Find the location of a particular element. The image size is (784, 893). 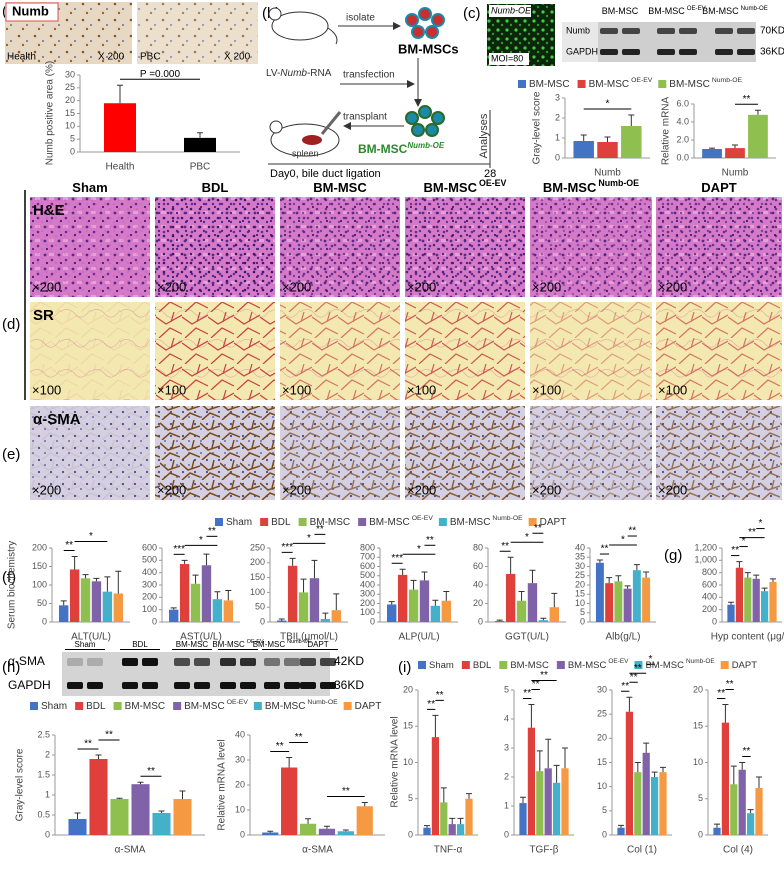

diagram is located at coordinates (379, 87).